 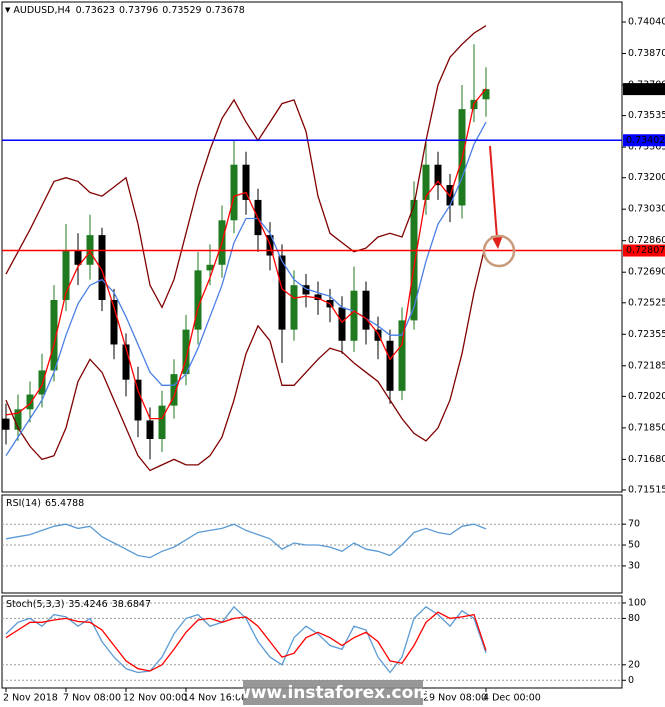 I want to click on arrow-shaft, so click(x=493, y=192).